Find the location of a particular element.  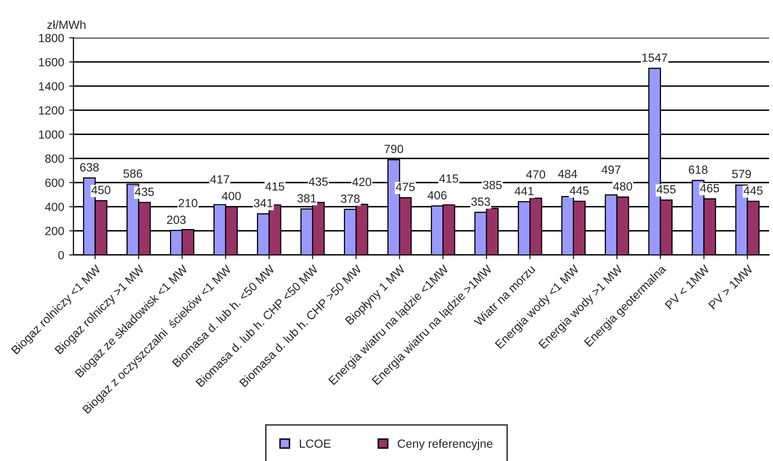

y-tick-label: 400 is located at coordinates (54, 207).